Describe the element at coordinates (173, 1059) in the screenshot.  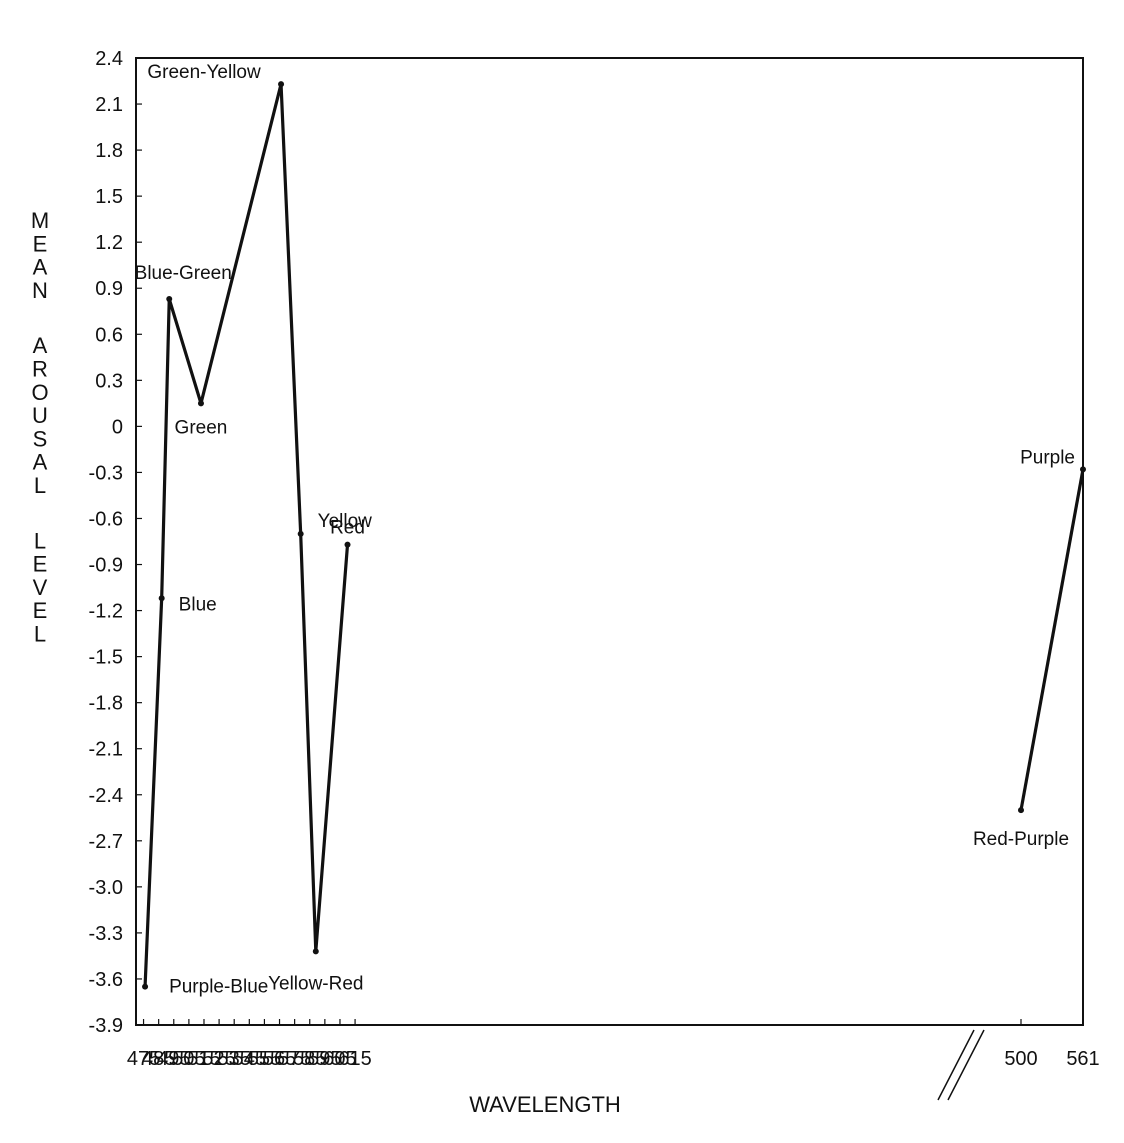
I see `x-tick-label: 495` at that location.